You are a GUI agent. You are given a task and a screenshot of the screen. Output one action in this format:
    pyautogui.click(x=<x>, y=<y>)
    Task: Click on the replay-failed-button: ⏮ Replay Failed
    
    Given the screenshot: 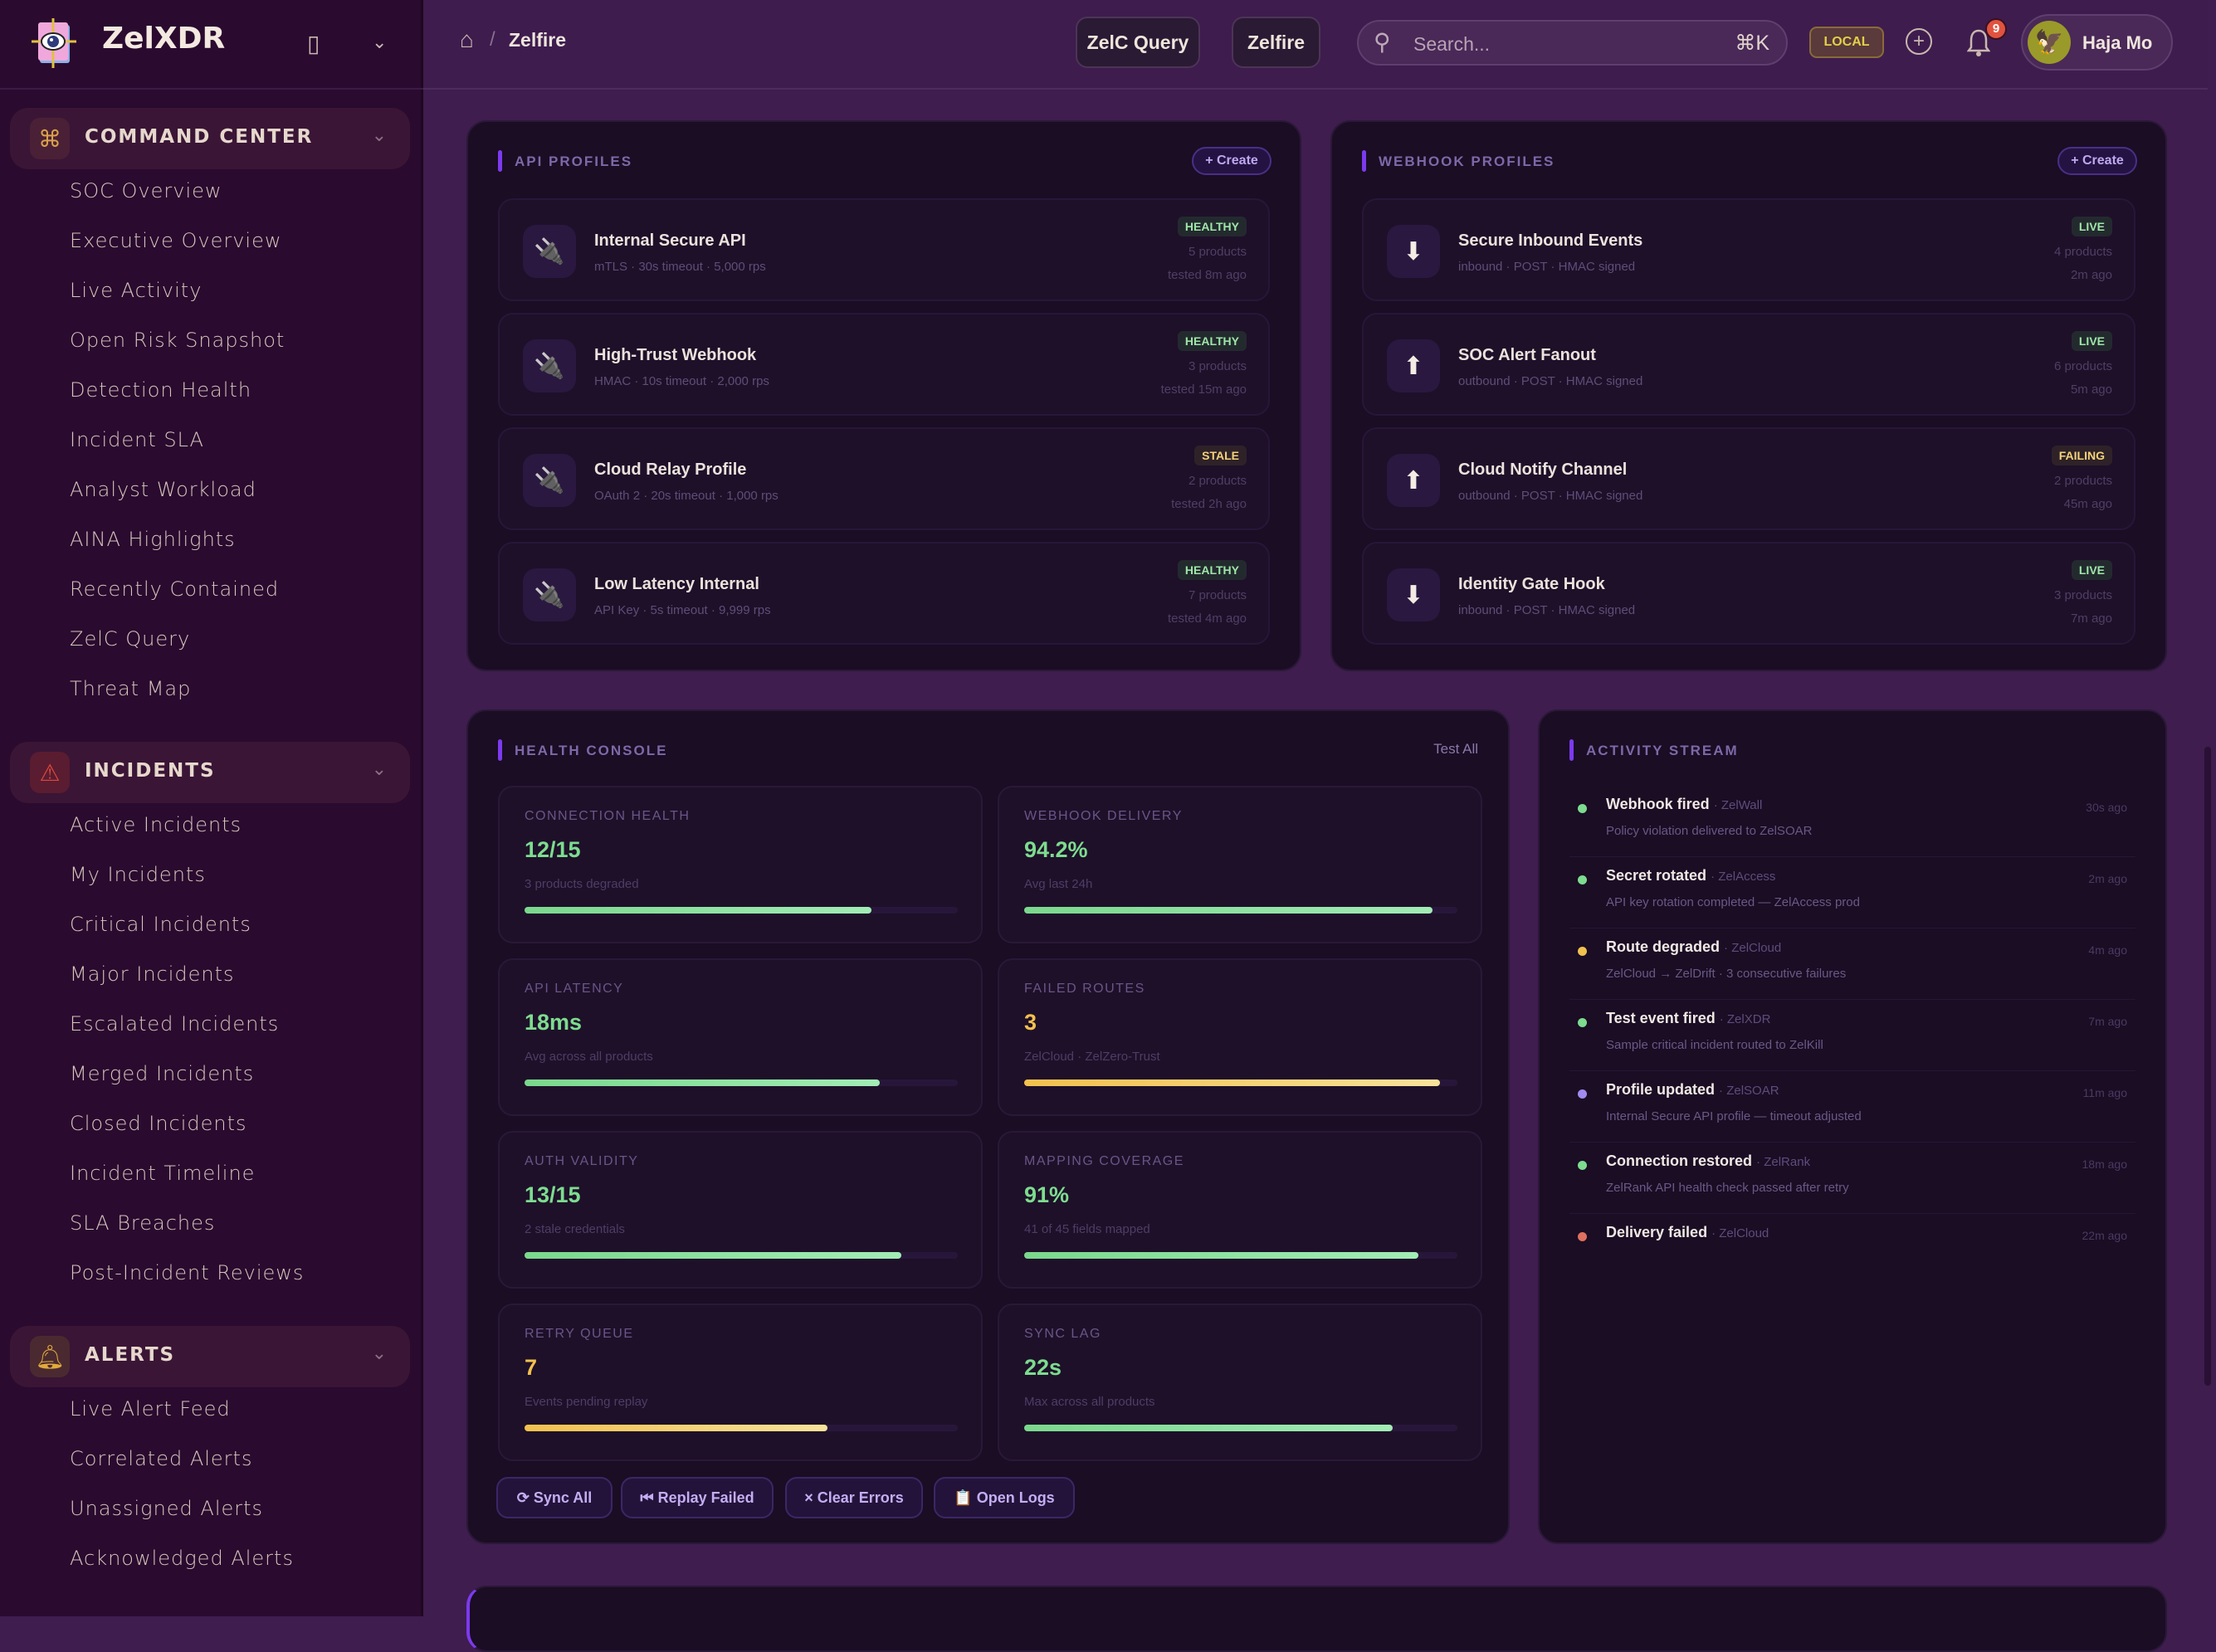 What is the action you would take?
    pyautogui.click(x=697, y=1498)
    